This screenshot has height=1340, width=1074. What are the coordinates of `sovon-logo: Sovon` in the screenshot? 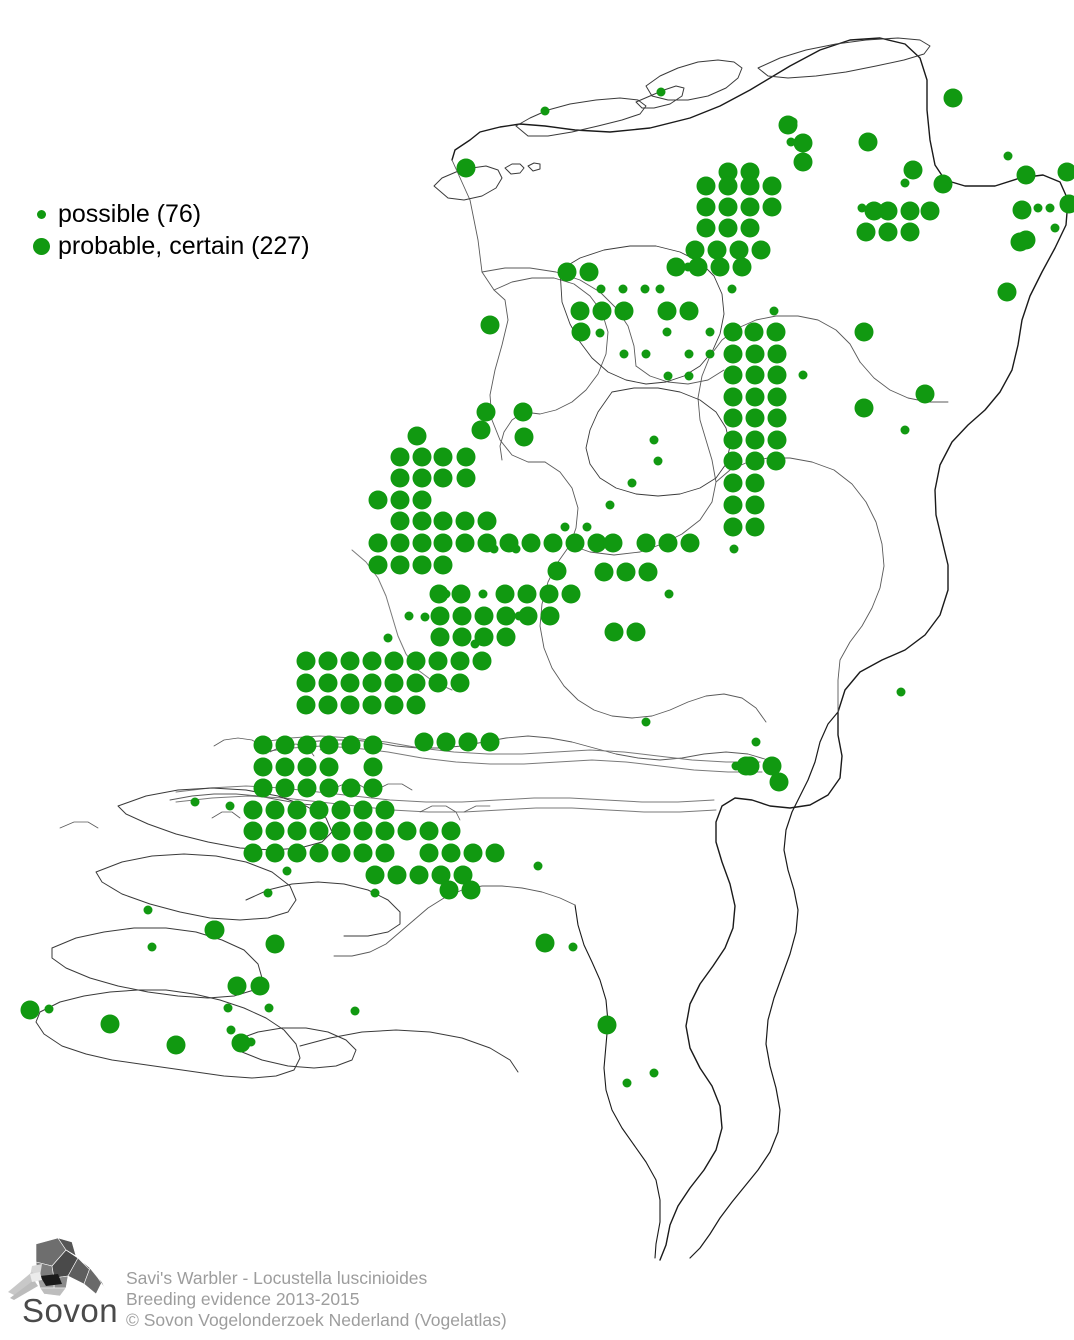 It's located at (60, 1286).